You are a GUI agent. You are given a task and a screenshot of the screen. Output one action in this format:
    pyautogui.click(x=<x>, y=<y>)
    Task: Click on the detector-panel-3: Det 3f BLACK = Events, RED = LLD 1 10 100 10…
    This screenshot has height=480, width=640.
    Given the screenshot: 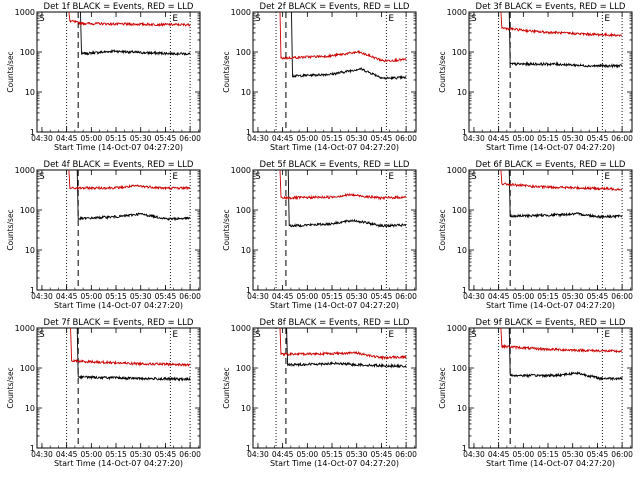 What is the action you would take?
    pyautogui.click(x=535, y=77)
    